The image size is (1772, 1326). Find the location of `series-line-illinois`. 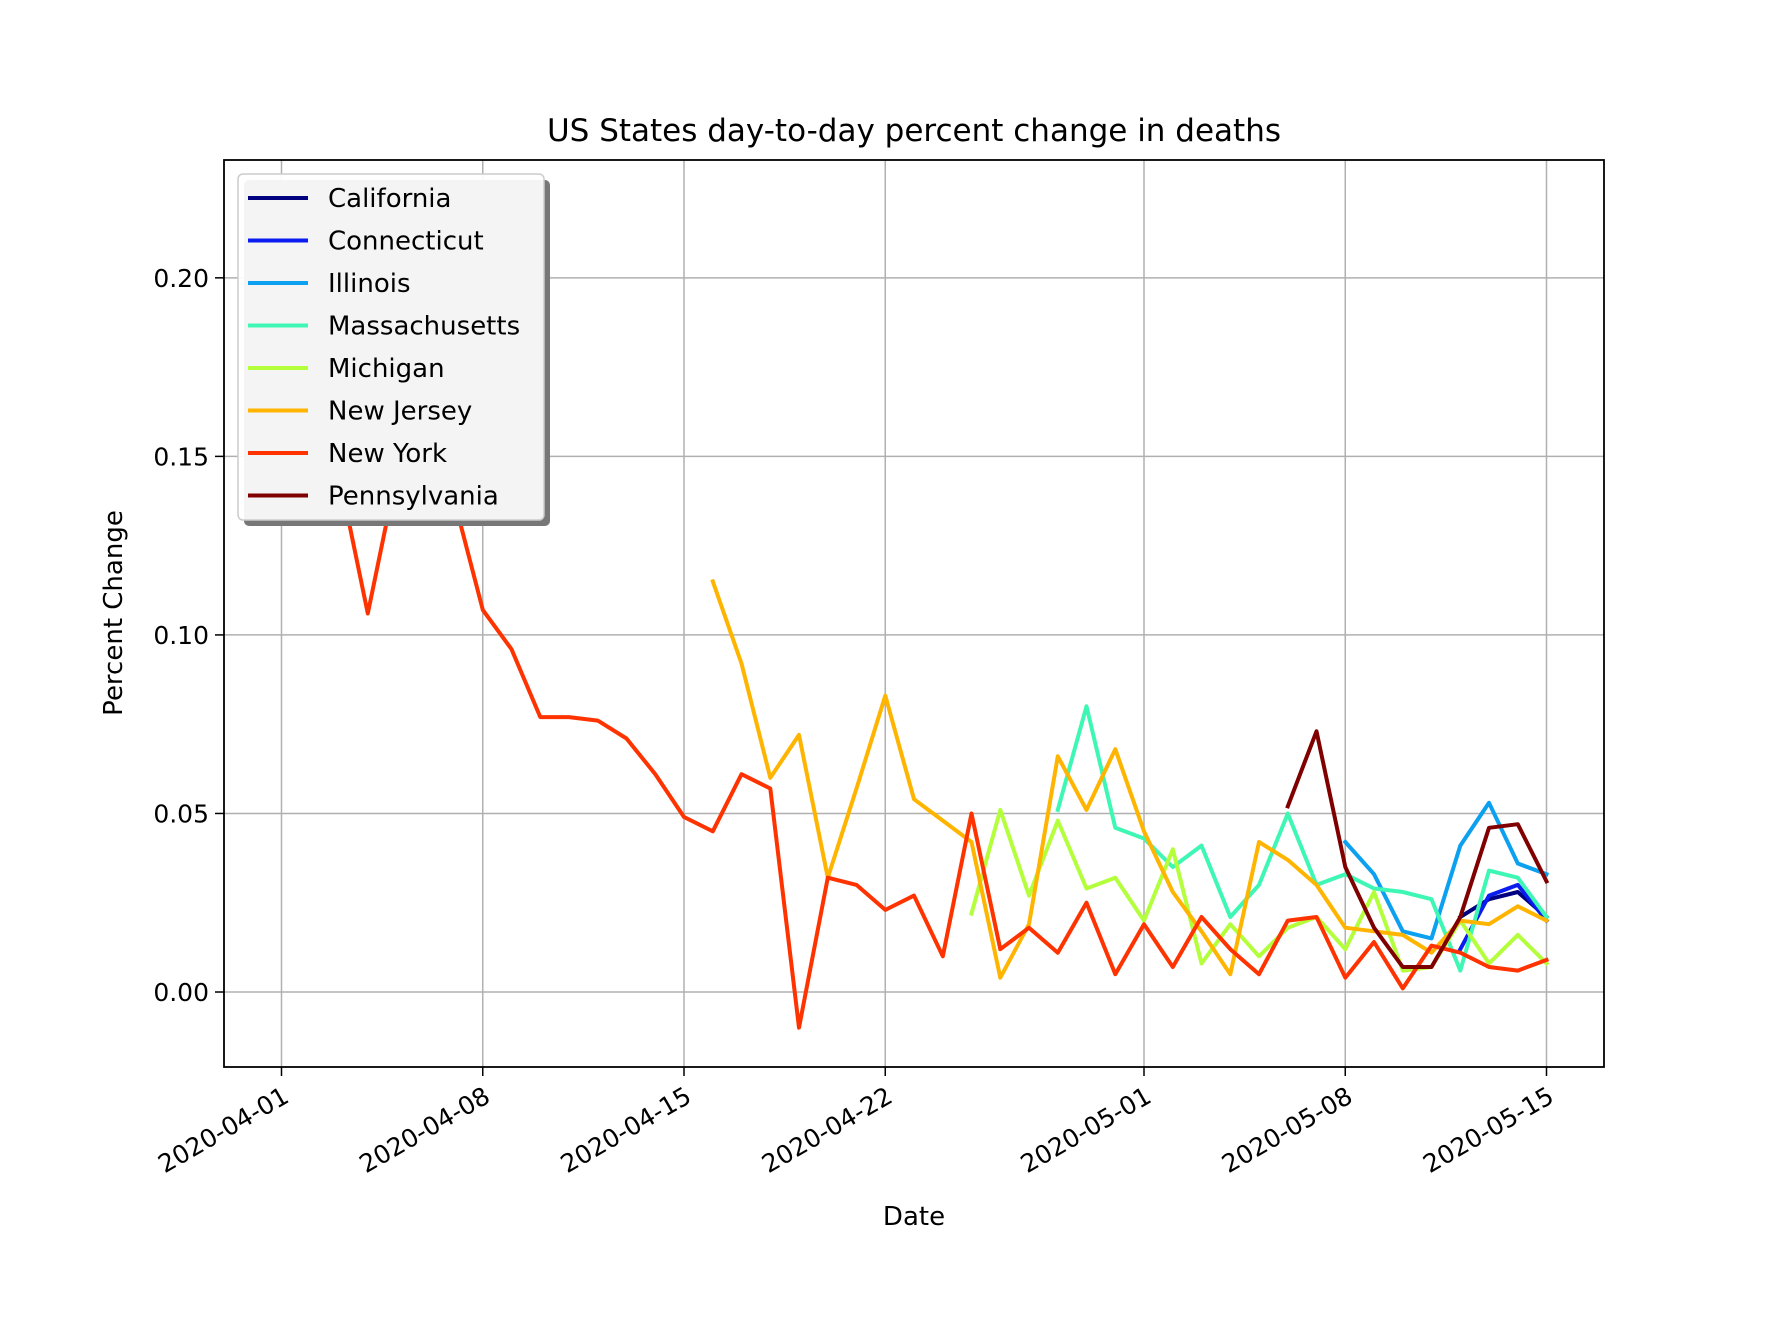

series-line-illinois is located at coordinates (1446, 870).